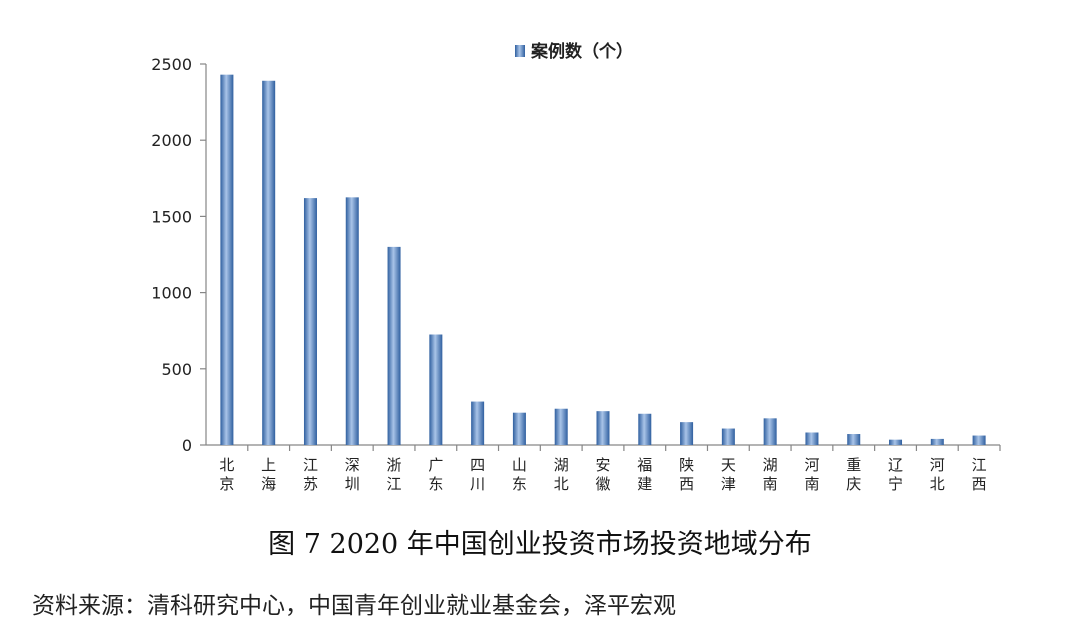 This screenshot has height=640, width=1080. Describe the element at coordinates (519, 474) in the screenshot. I see `x-tick-label: 山东` at that location.